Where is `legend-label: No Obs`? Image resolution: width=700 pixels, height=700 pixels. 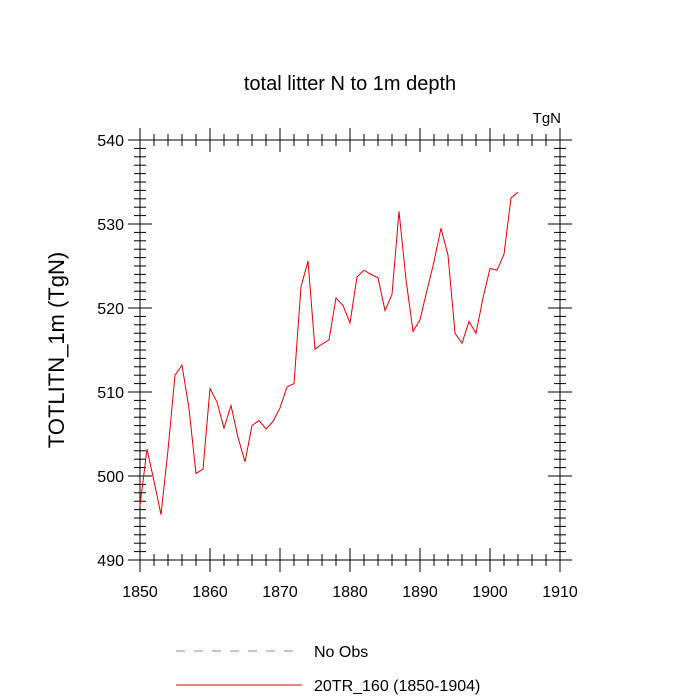
legend-label: No Obs is located at coordinates (341, 652).